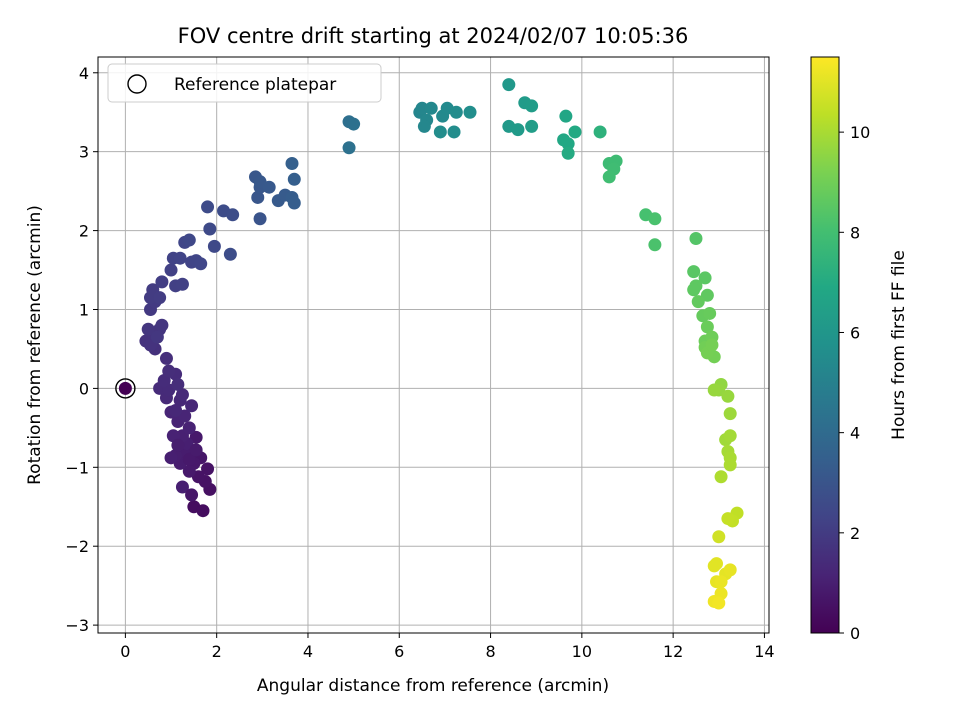 Image resolution: width=960 pixels, height=720 pixels. What do you see at coordinates (77, 546) in the screenshot?
I see `y-tick-label: −2` at bounding box center [77, 546].